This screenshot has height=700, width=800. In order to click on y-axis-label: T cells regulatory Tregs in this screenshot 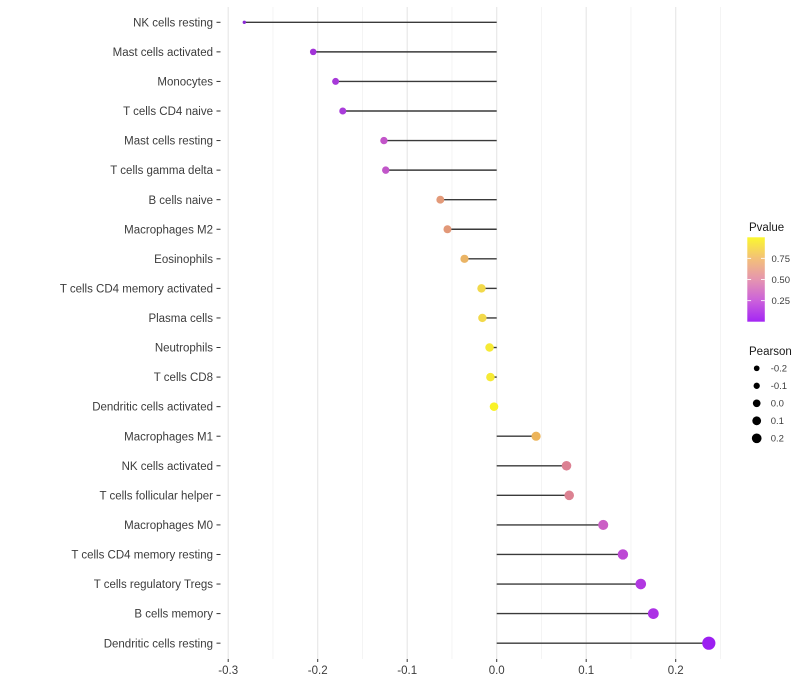, I will do `click(154, 585)`.